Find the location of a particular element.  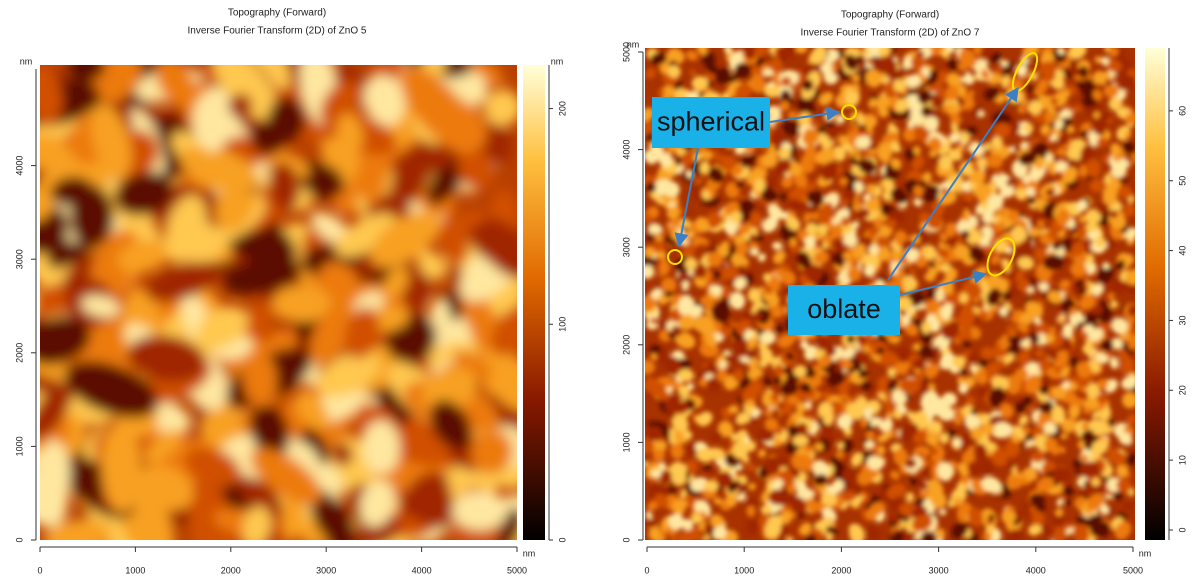

colorbar-tick-label: 30 is located at coordinates (1182, 320).